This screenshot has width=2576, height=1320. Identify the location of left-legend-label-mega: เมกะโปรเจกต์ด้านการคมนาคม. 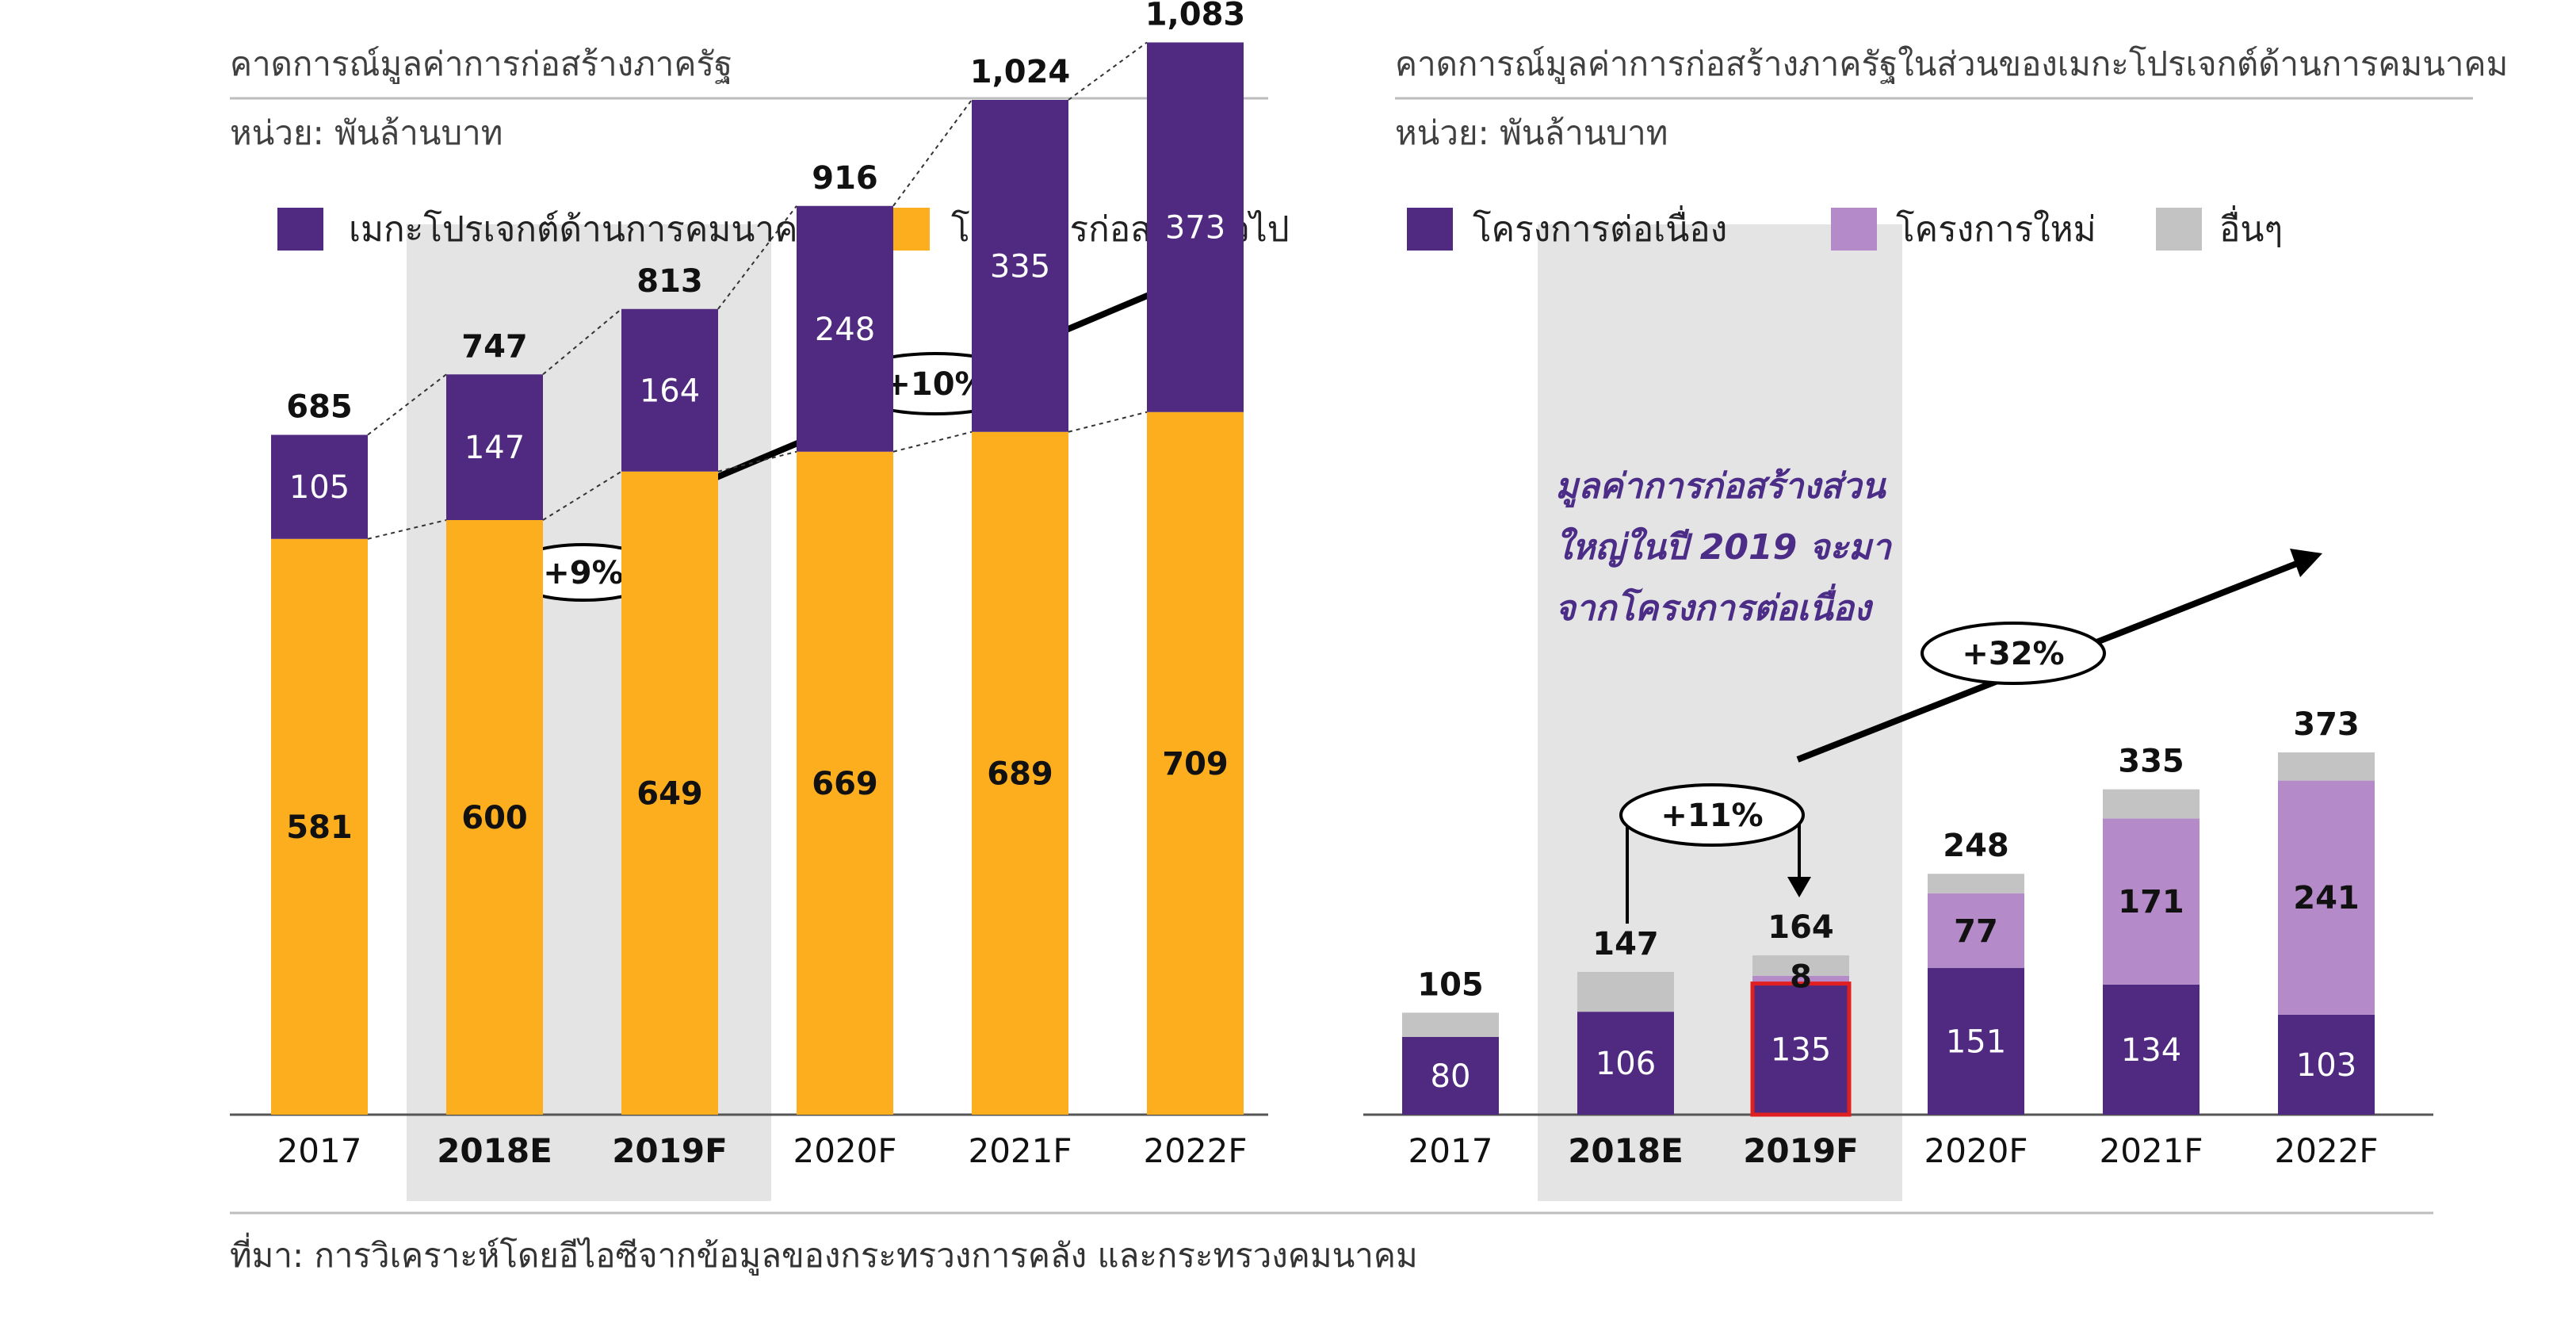
(585, 230).